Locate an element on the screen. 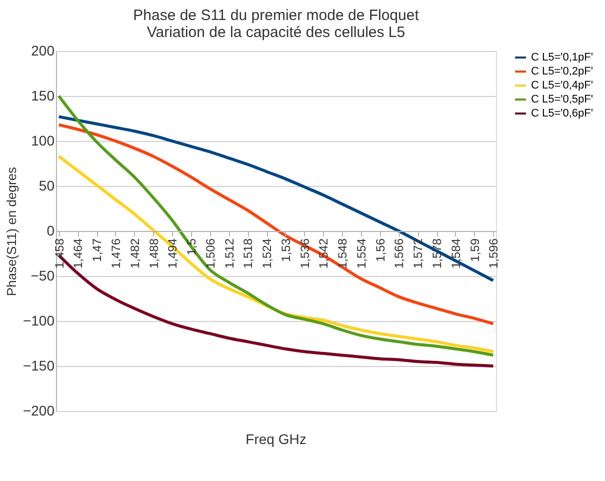  chart-subtitle: Variation de la capacité des cellules L5 is located at coordinates (276, 32).